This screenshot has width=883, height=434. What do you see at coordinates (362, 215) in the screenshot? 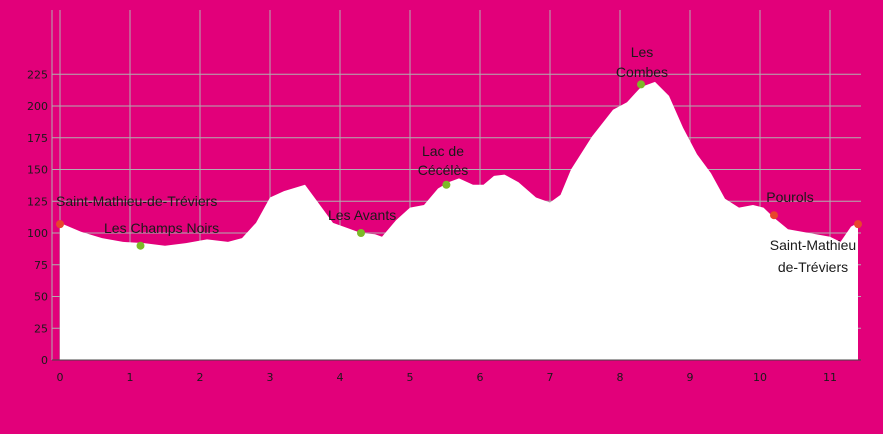
I see `label-les-avants: Les Avants` at bounding box center [362, 215].